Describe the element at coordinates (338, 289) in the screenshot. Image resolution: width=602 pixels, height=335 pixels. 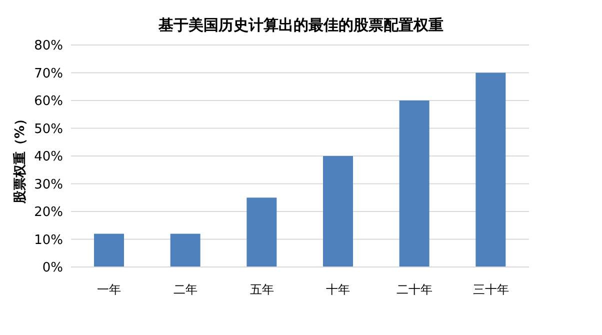
I see `x-tick-label: 十年` at that location.